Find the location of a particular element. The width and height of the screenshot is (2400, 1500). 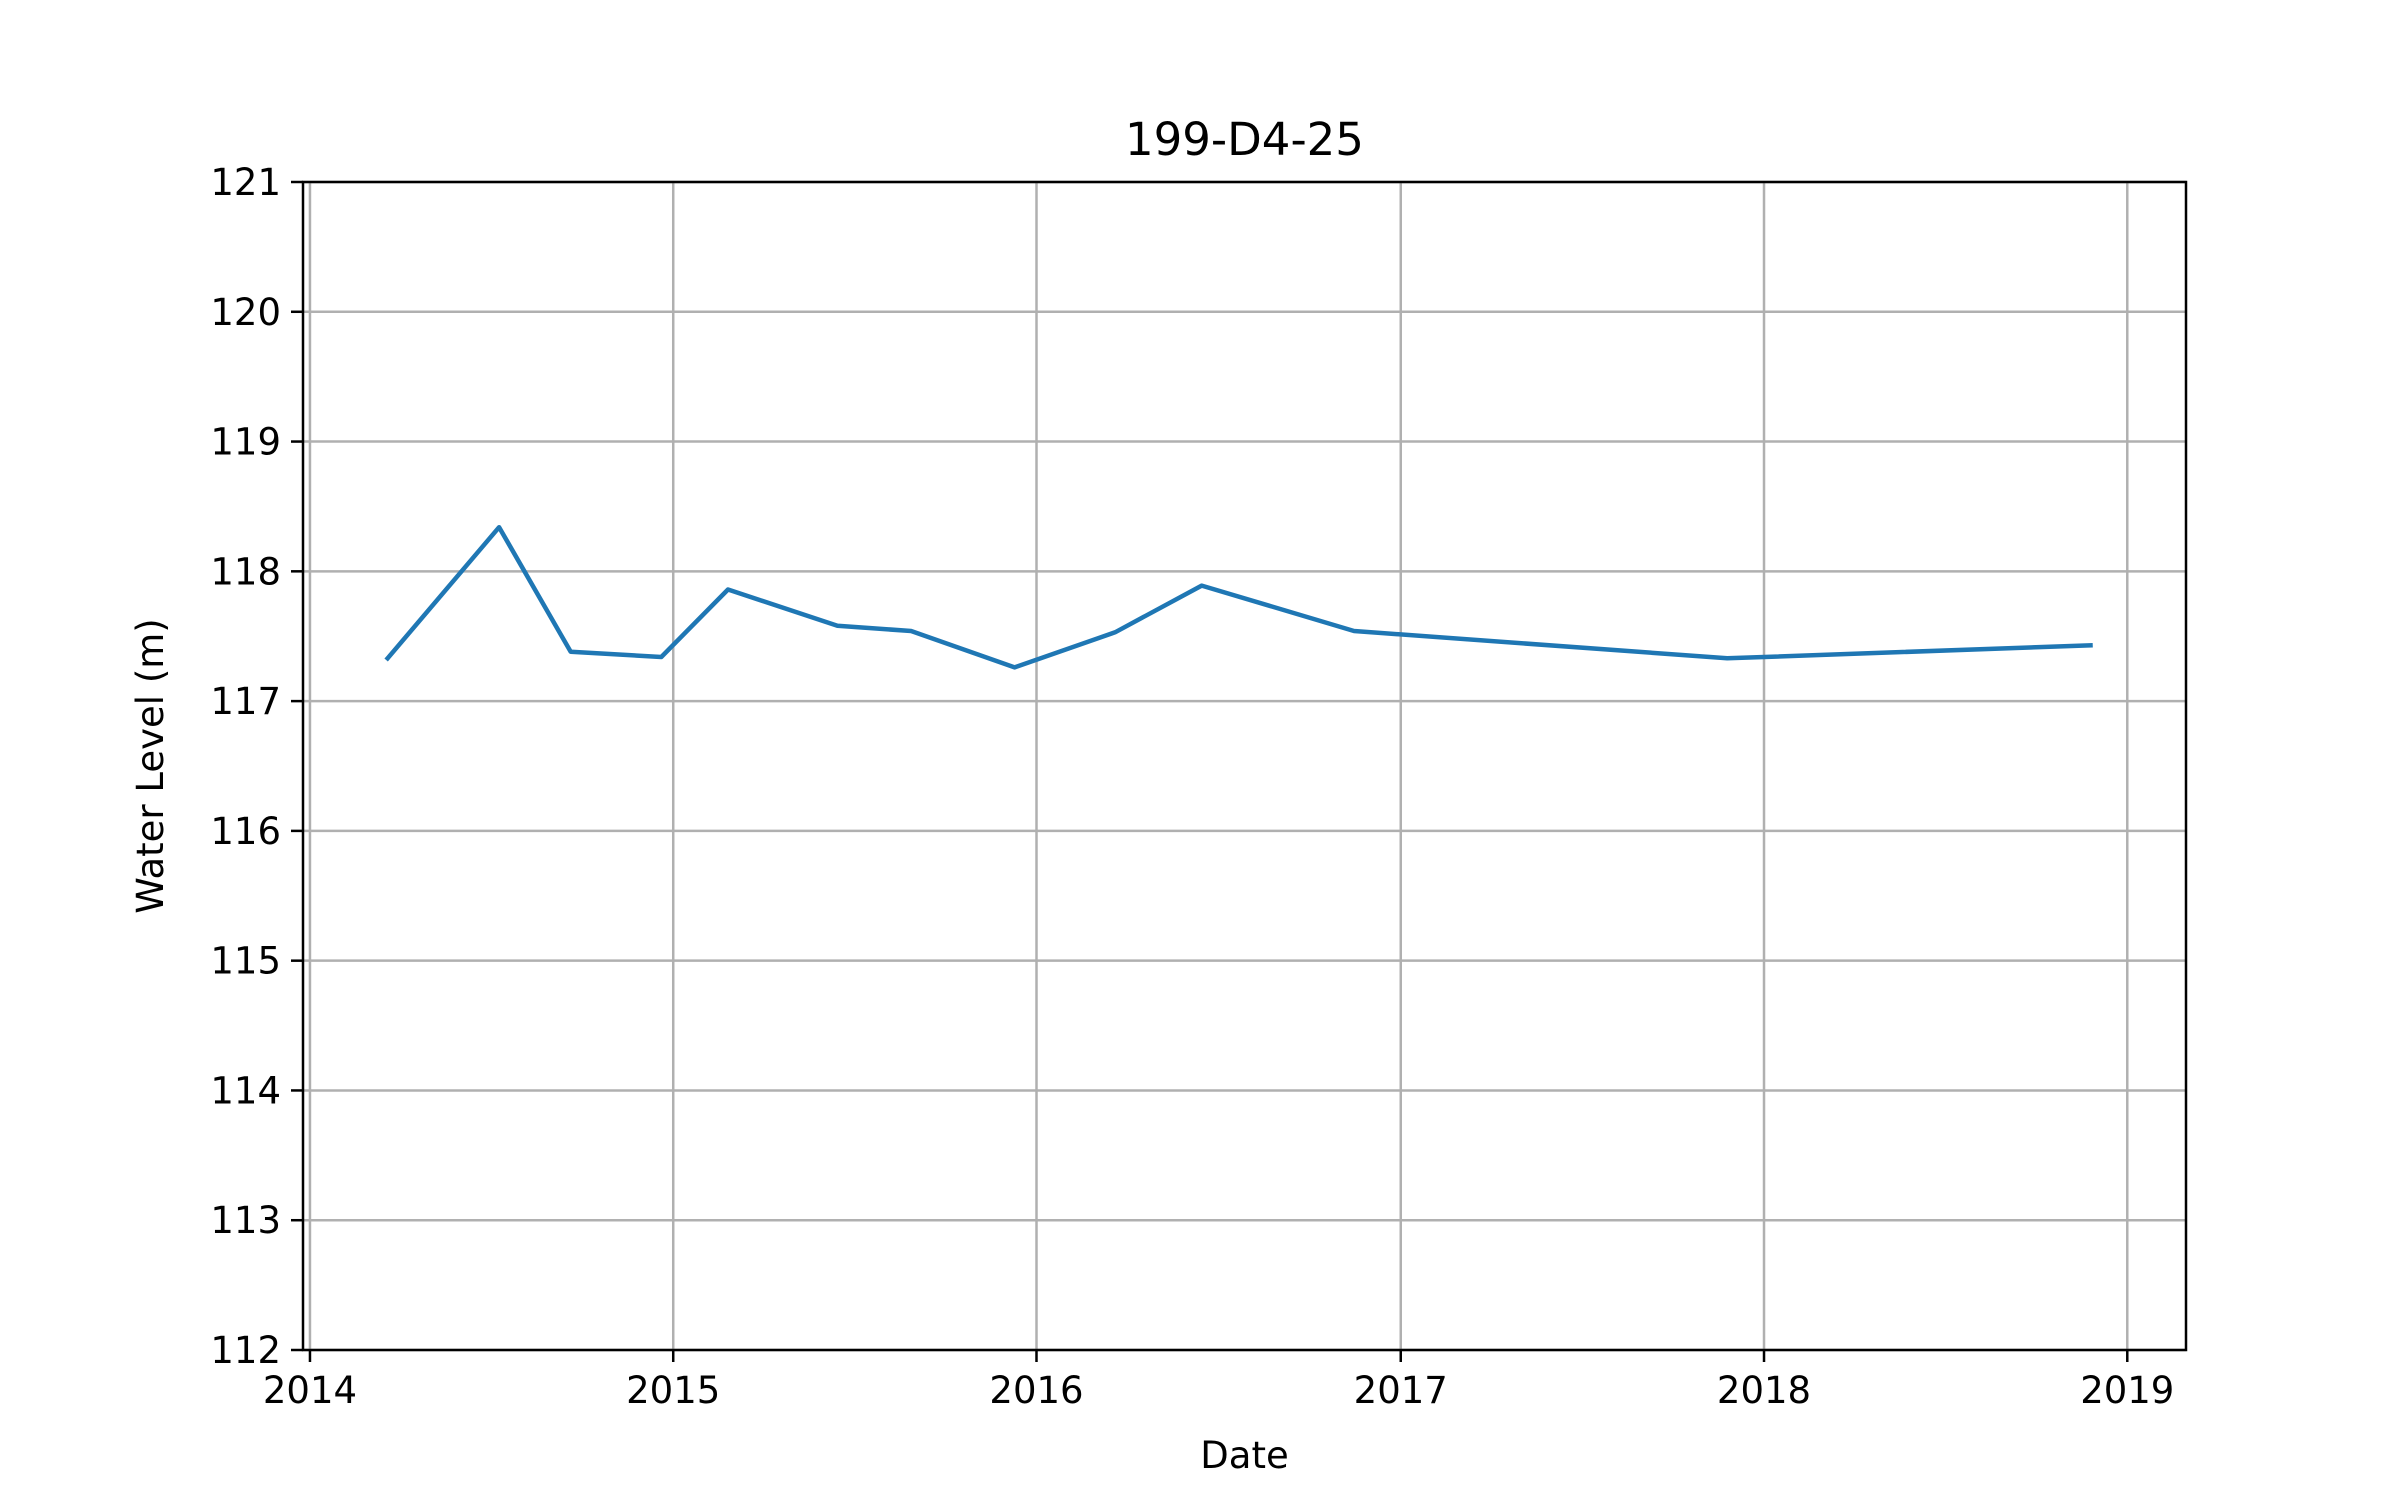

y-tick-label: 121 is located at coordinates (245, 182).